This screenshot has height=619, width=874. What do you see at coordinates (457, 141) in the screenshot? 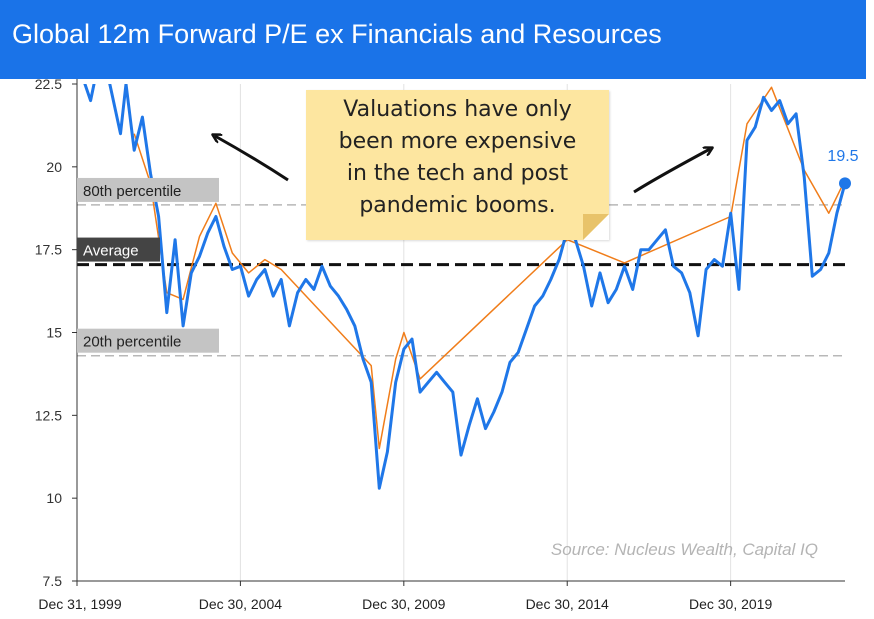
I see `annotation-line: been more expensive` at bounding box center [457, 141].